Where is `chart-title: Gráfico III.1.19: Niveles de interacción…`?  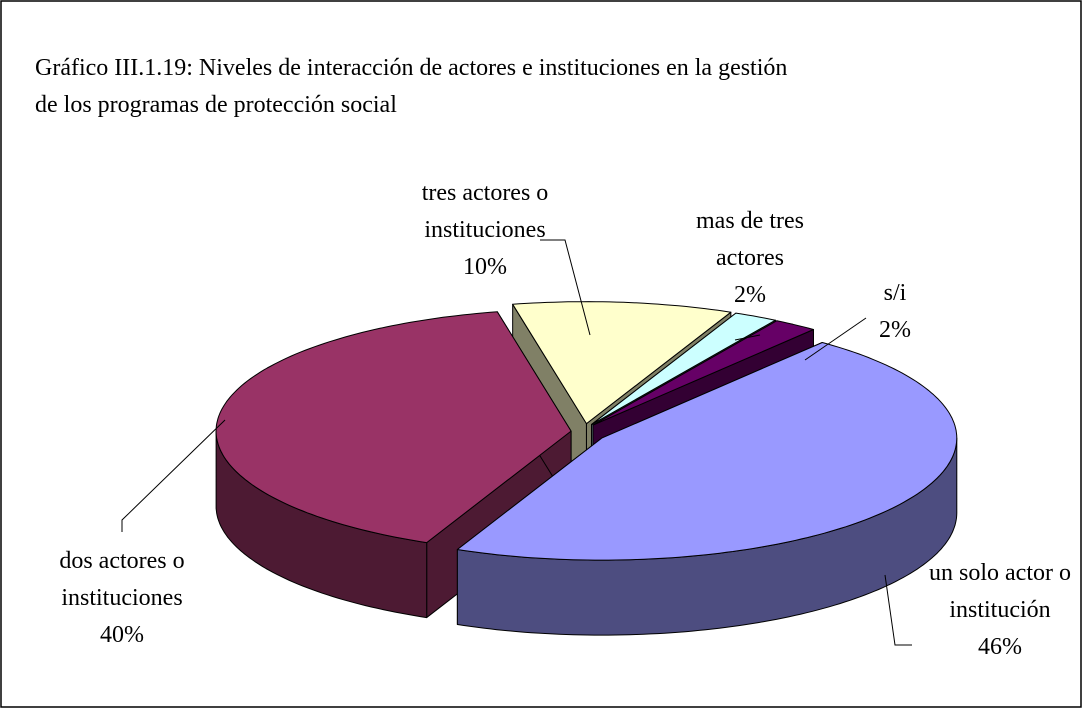 chart-title: Gráfico III.1.19: Niveles de interacción… is located at coordinates (411, 86).